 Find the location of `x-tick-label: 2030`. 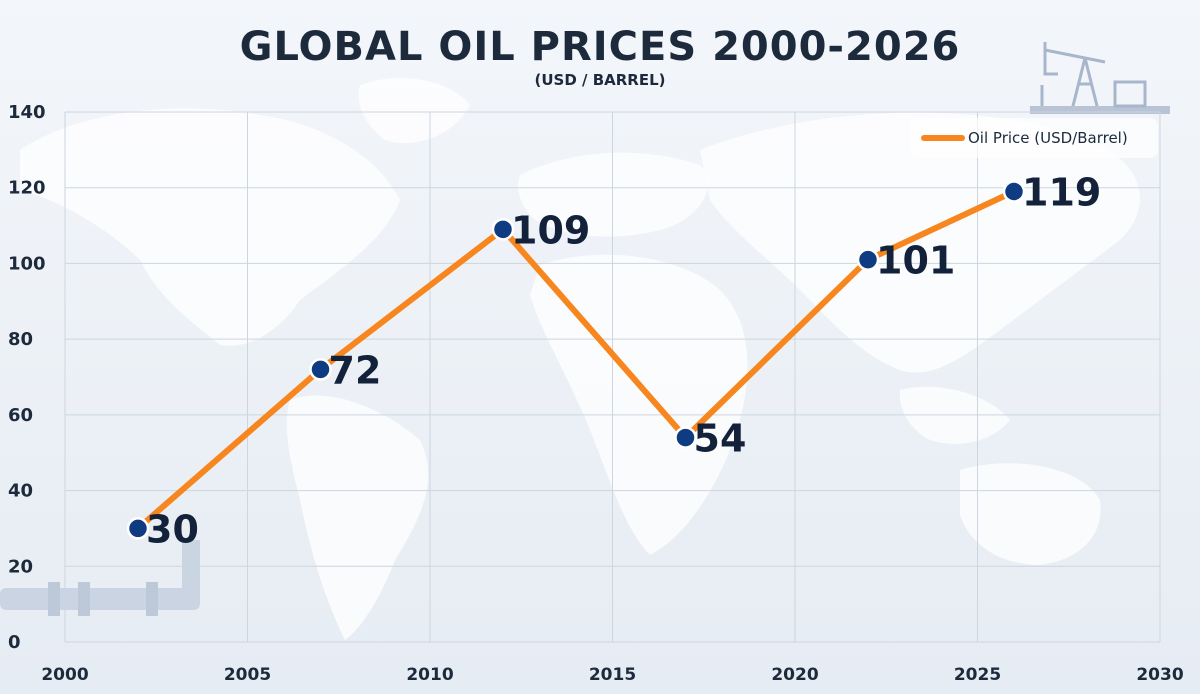

x-tick-label: 2030 is located at coordinates (1159, 675).